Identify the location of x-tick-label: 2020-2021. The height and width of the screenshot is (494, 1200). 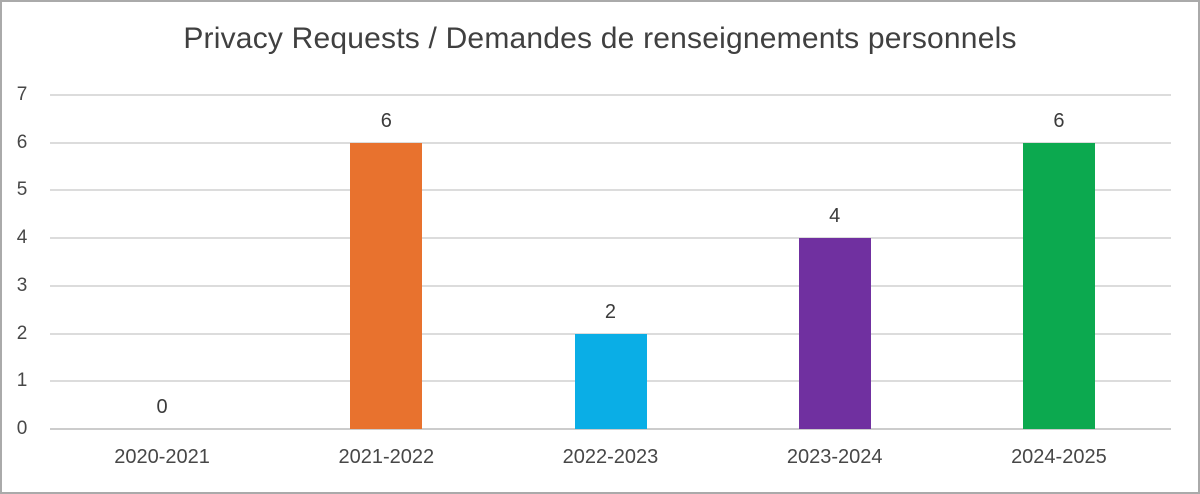
(162, 457).